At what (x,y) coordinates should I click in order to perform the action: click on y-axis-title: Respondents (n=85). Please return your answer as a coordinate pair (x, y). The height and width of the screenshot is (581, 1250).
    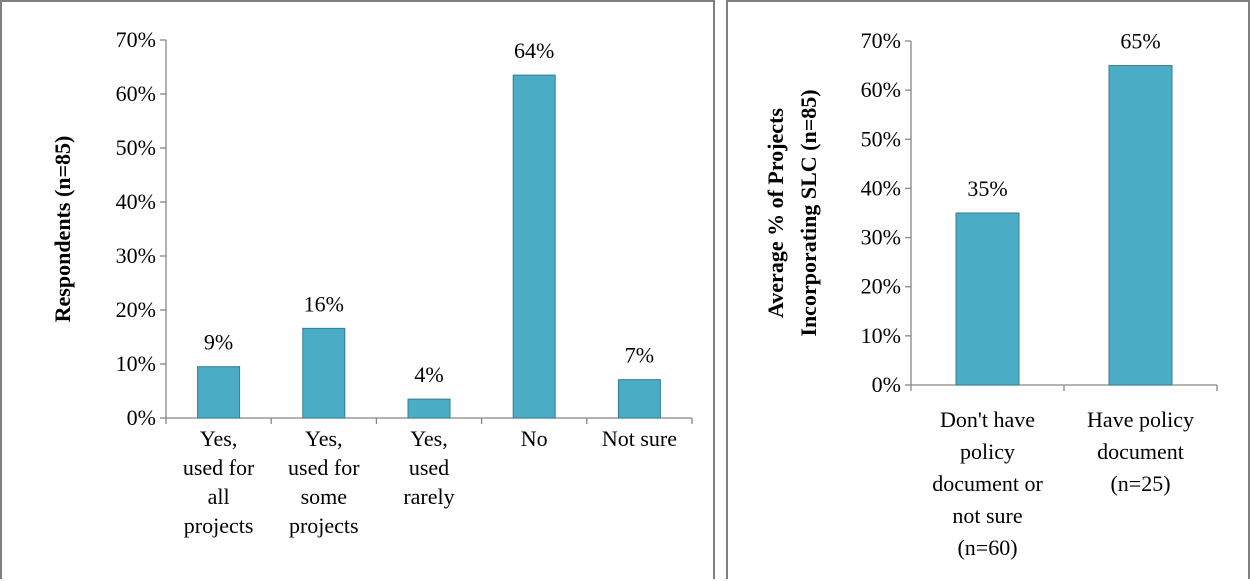
    Looking at the image, I should click on (62, 229).